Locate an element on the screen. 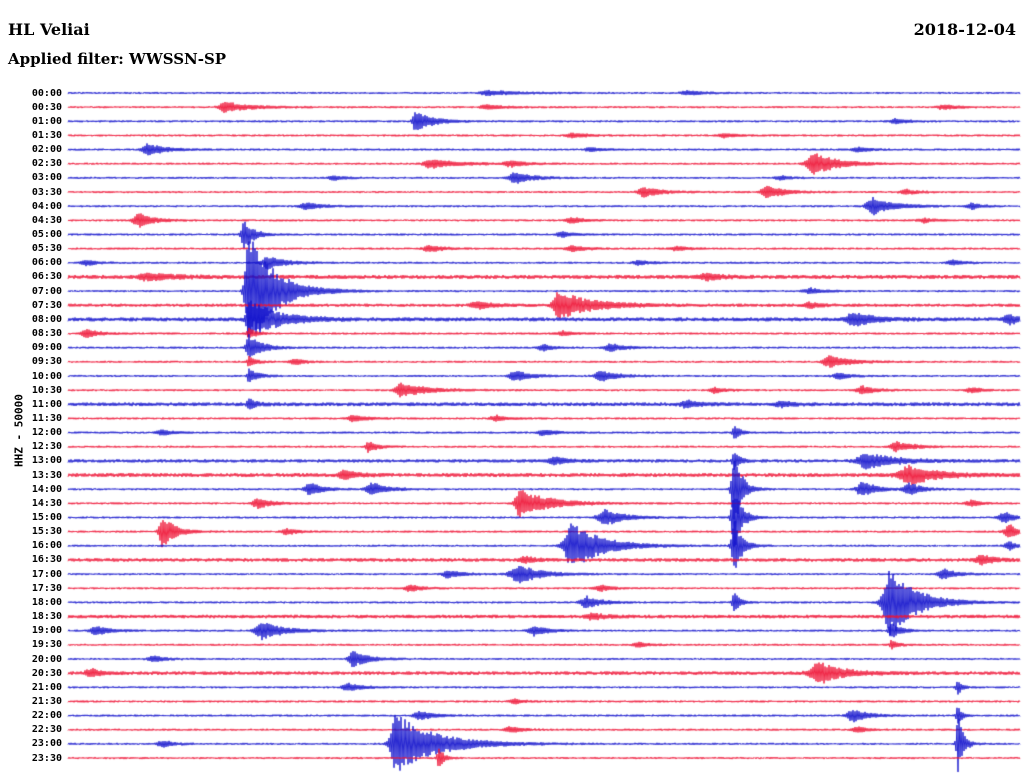 The width and height of the screenshot is (1024, 780). time-label: 14:00 is located at coordinates (46, 489).